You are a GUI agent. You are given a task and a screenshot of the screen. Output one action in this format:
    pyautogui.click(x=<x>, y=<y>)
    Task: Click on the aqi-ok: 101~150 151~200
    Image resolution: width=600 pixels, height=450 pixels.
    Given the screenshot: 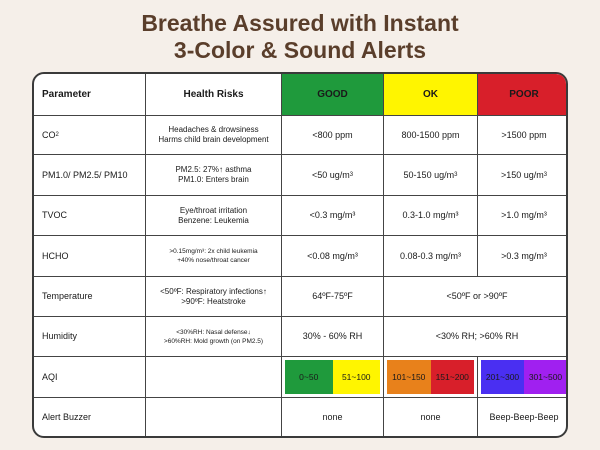 What is the action you would take?
    pyautogui.click(x=431, y=377)
    